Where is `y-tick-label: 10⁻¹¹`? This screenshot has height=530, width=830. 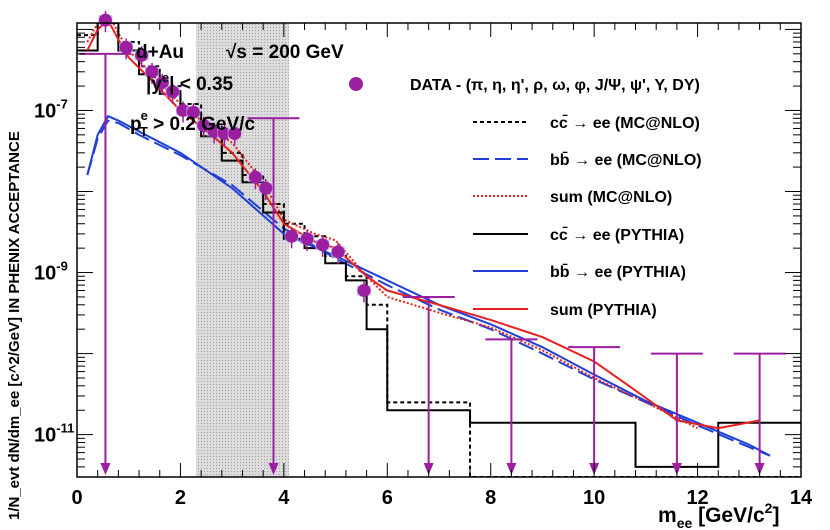 y-tick-label: 10⁻¹¹ is located at coordinates (54, 434).